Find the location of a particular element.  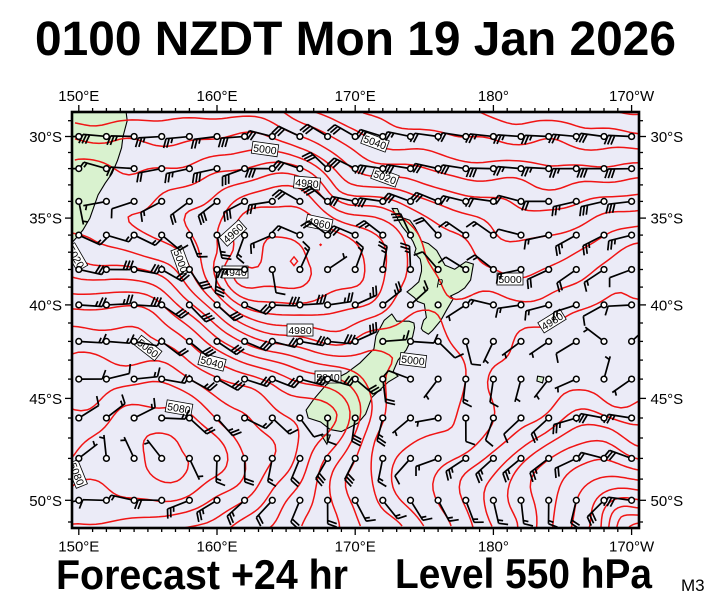

svg-text: 0100 NZDT Mon 19 Jan 2026 is located at coordinates (355, 39).